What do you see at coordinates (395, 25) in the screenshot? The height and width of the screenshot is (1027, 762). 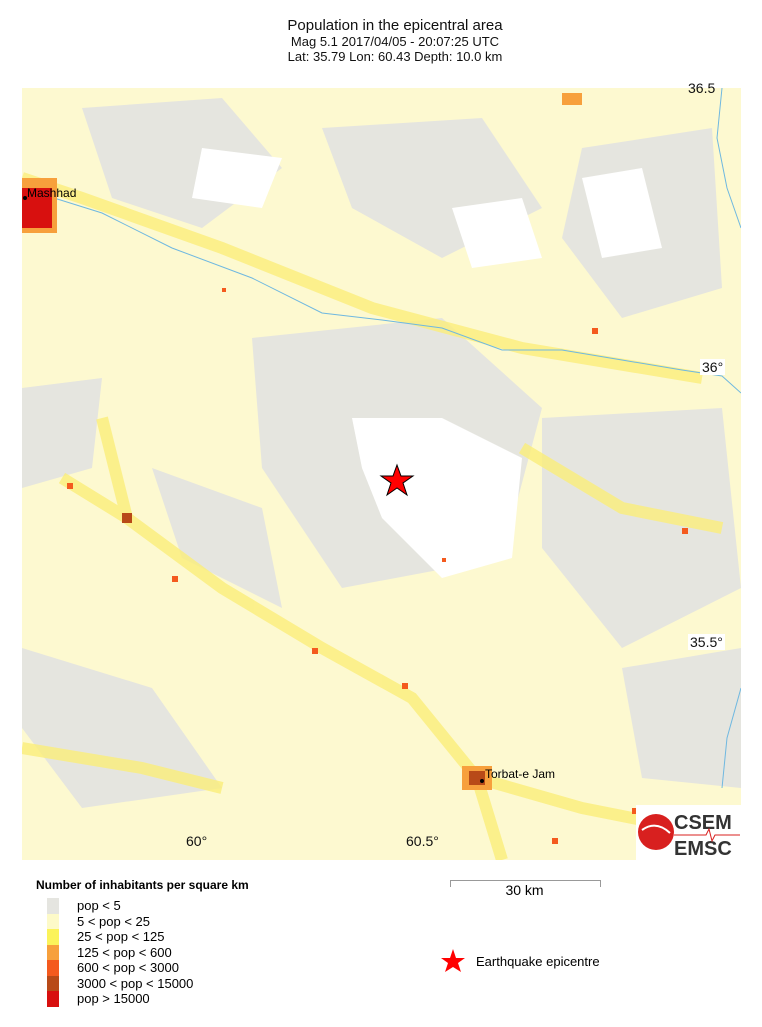 I see `map-title: Population in the epicentral area` at bounding box center [395, 25].